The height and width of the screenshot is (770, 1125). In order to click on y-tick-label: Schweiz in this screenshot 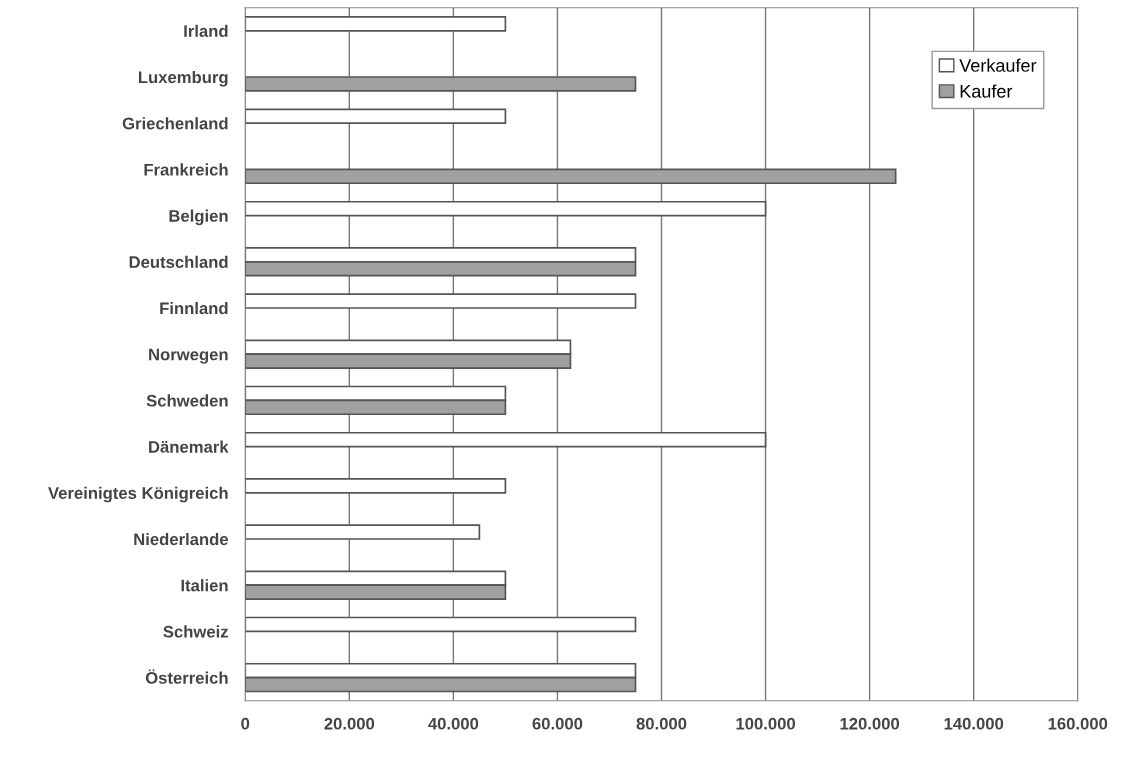, I will do `click(195, 631)`.